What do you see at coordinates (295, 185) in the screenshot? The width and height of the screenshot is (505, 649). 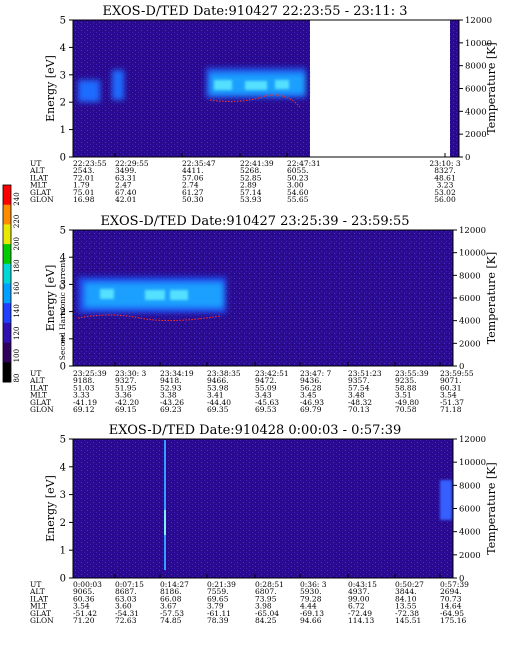 I see `table-cell: 3.00` at bounding box center [295, 185].